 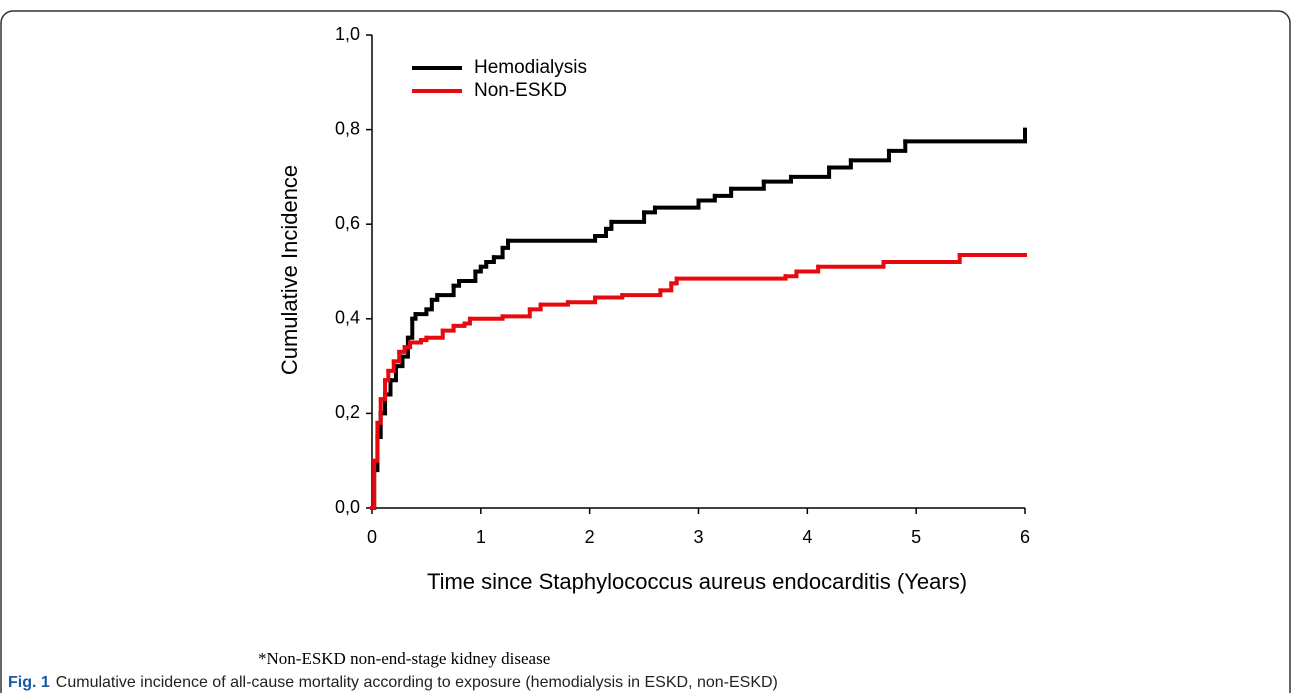 What do you see at coordinates (530, 67) in the screenshot?
I see `legend-label: Hemodialysis` at bounding box center [530, 67].